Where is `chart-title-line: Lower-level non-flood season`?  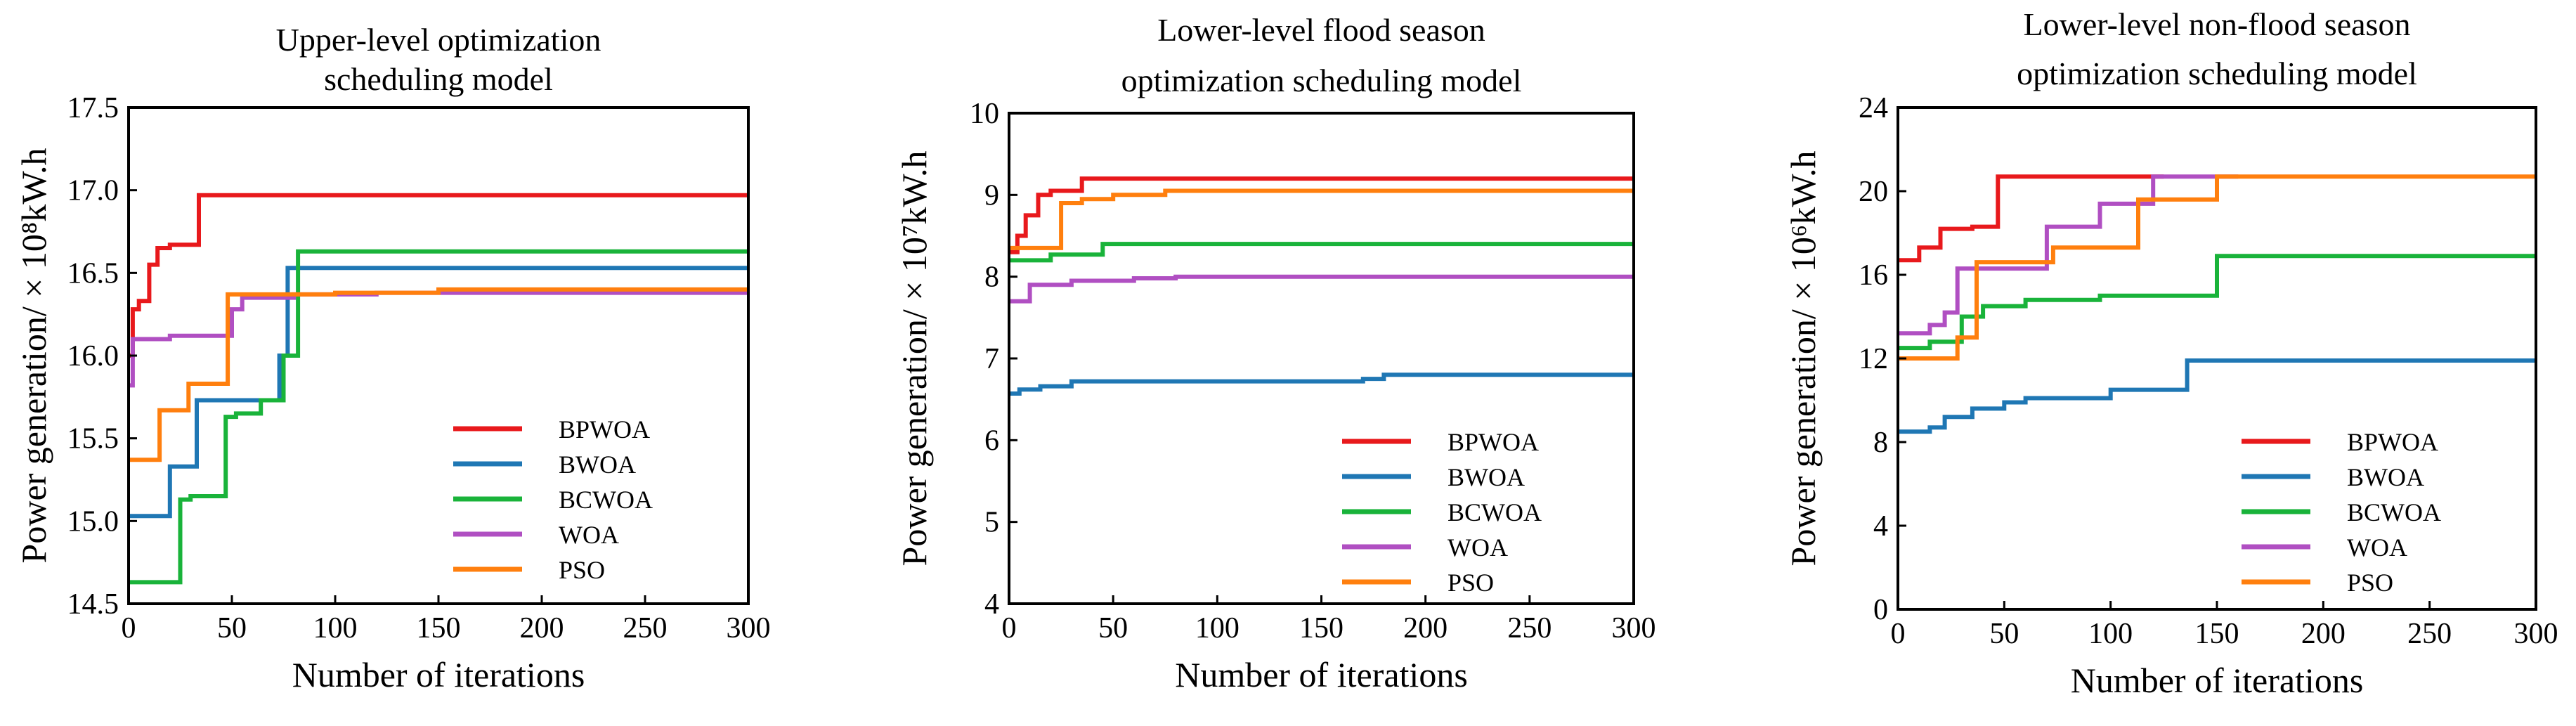
chart-title-line: Lower-level non-flood season is located at coordinates (2217, 24).